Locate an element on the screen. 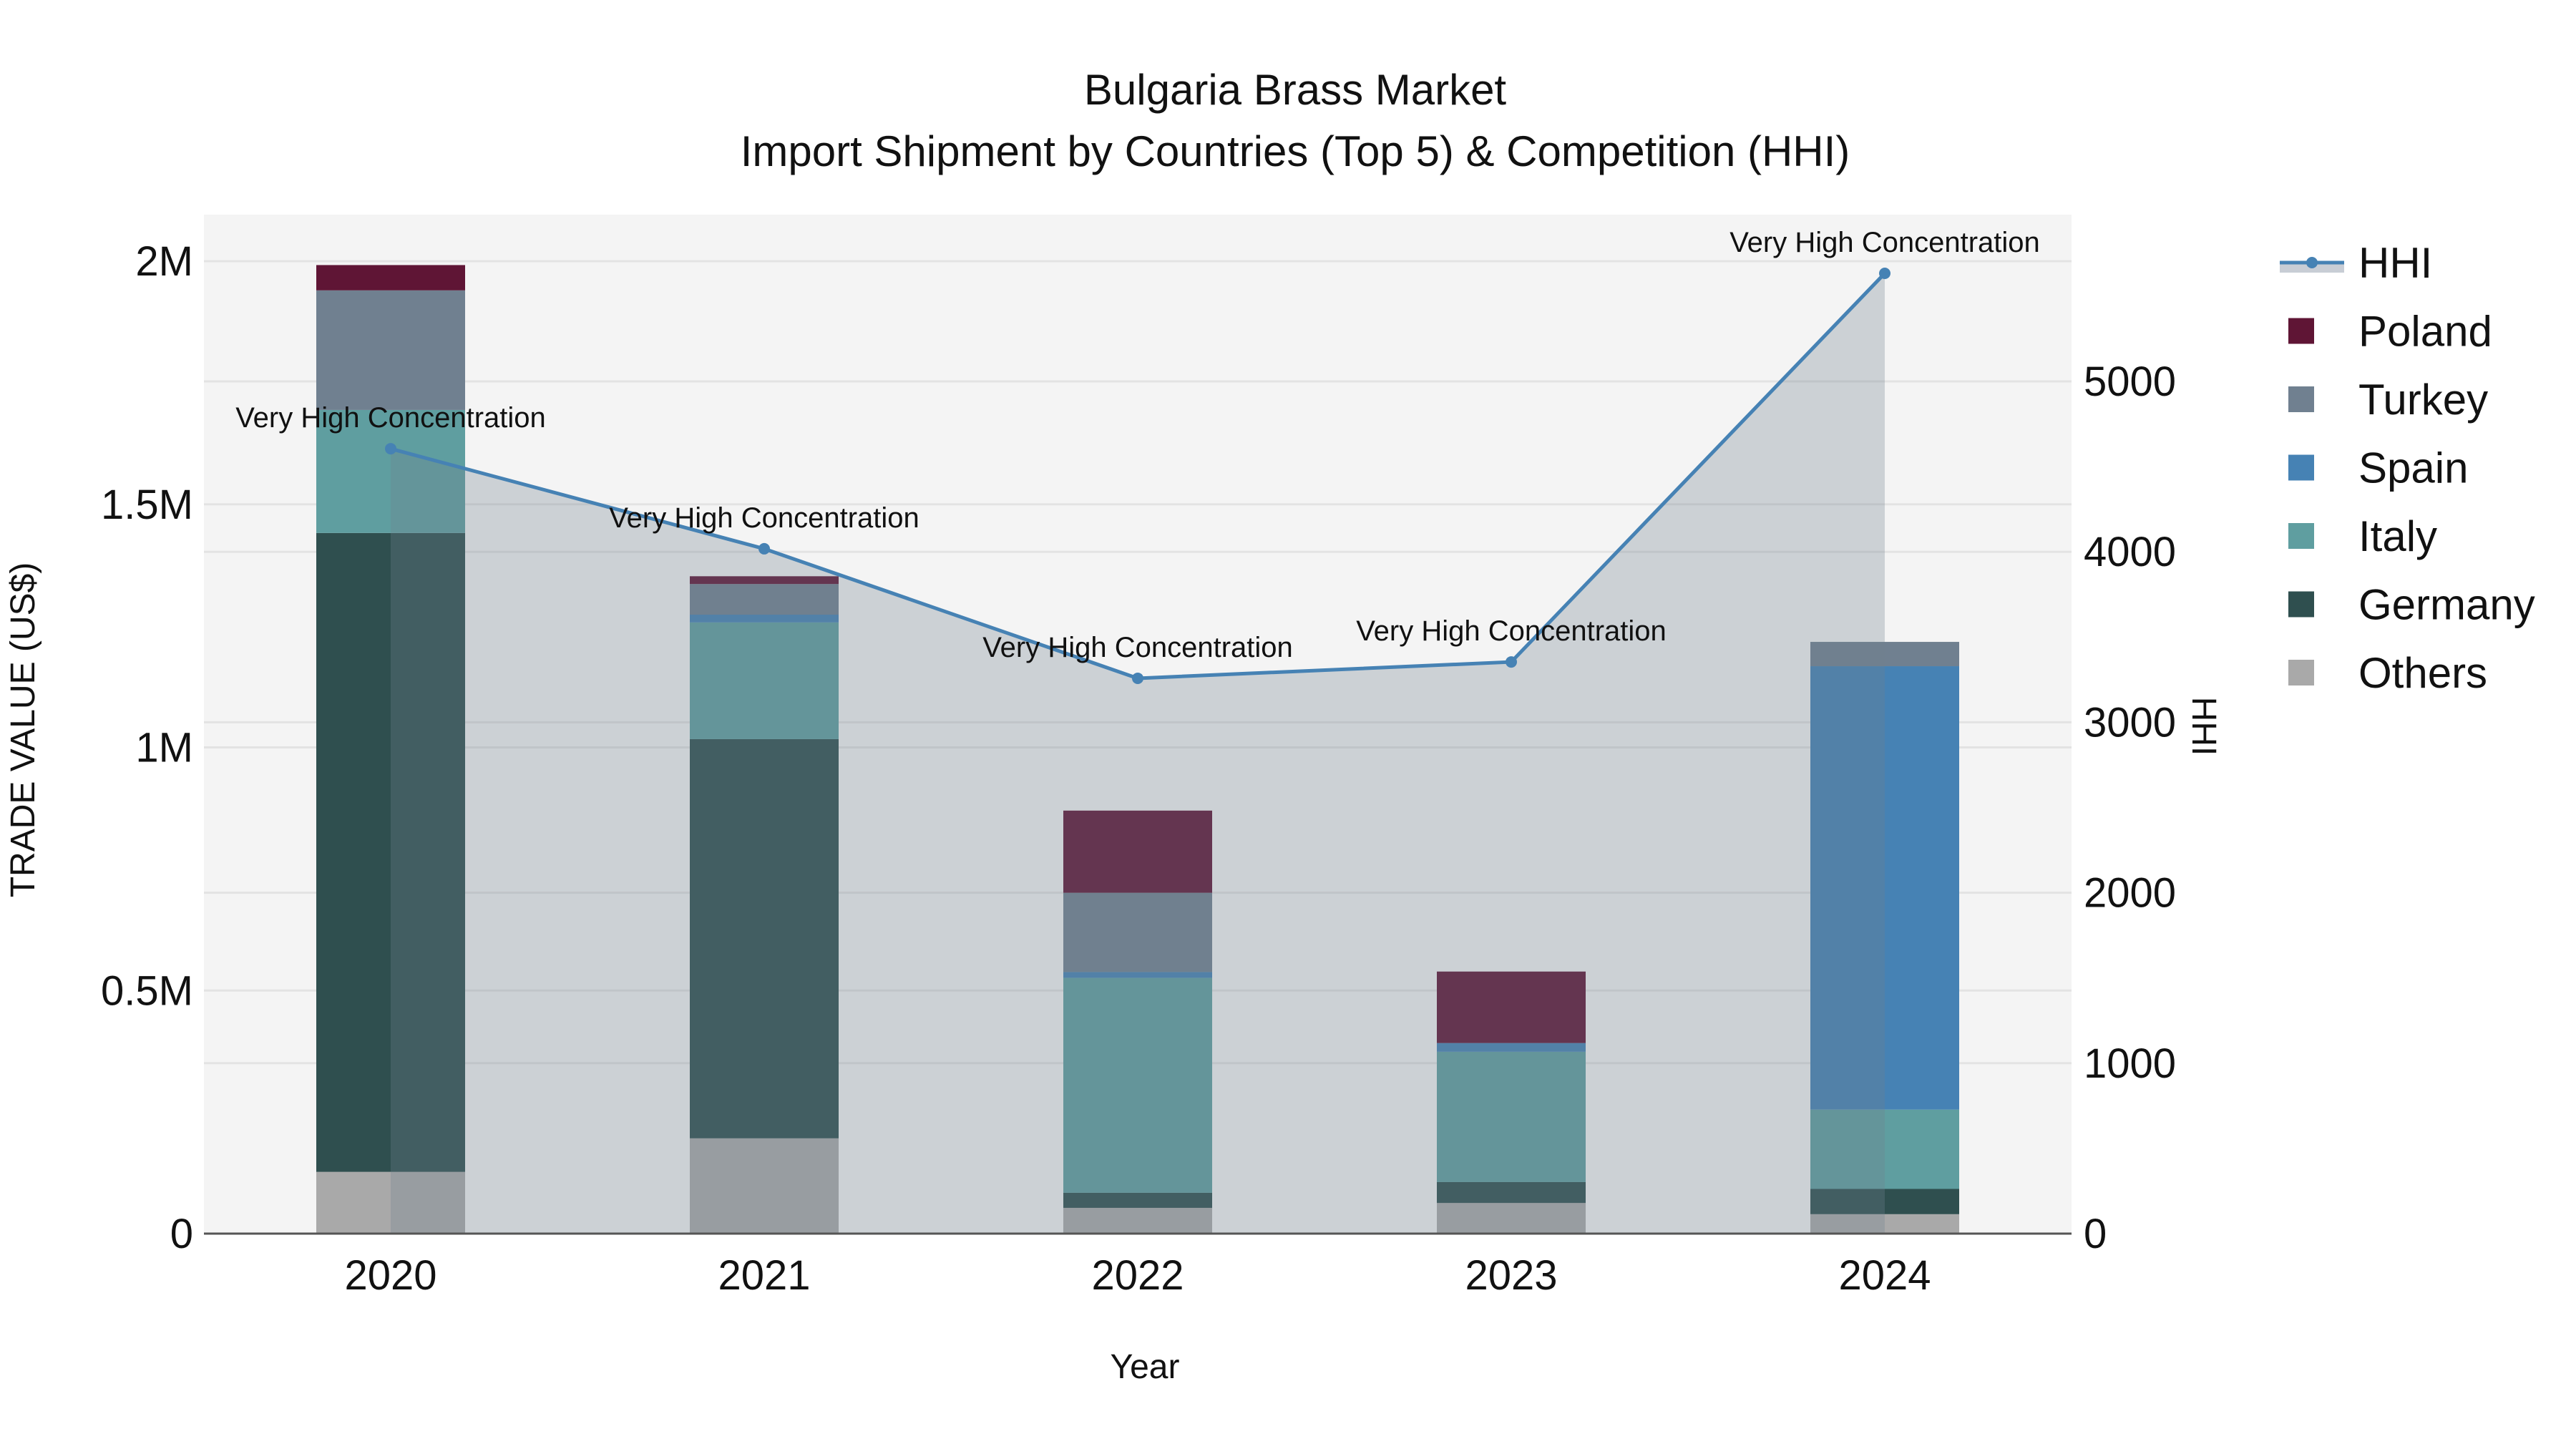 The height and width of the screenshot is (1449, 2576). legend-label: Germany is located at coordinates (2446, 605).